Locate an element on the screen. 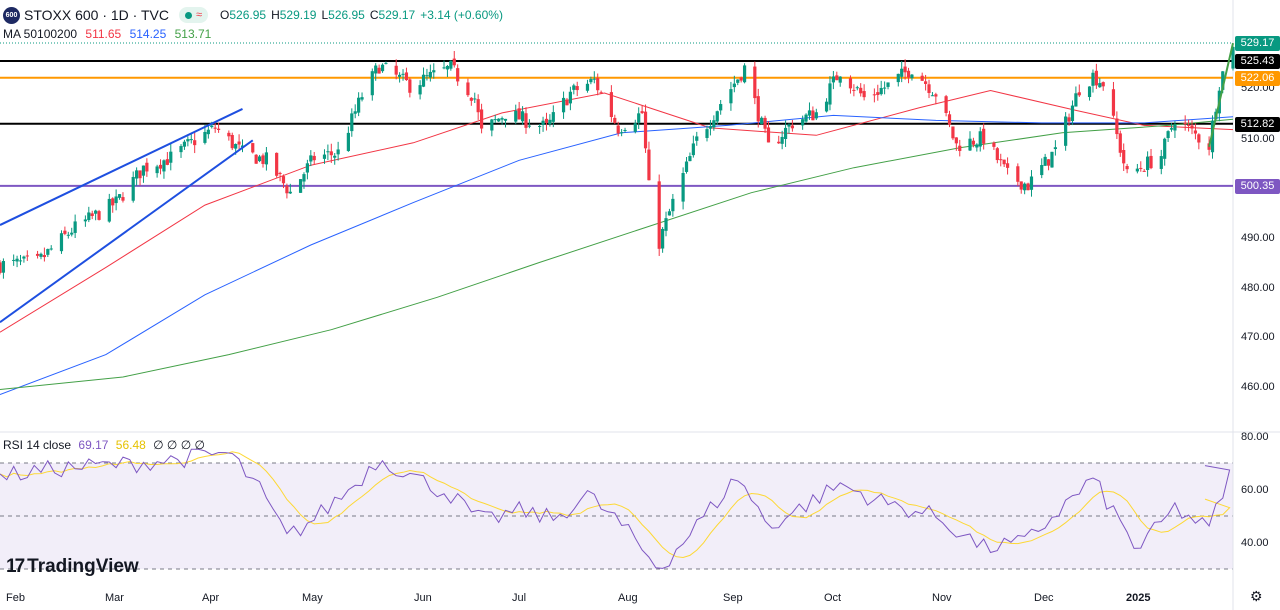  price-tick-510: 510.00 is located at coordinates (1258, 139).